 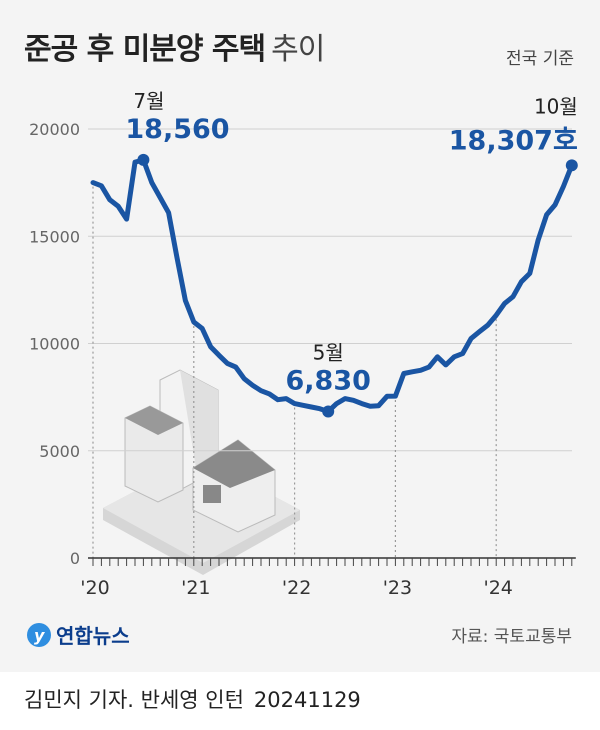 I want to click on logo-text: 연합뉴스, so click(x=93, y=636).